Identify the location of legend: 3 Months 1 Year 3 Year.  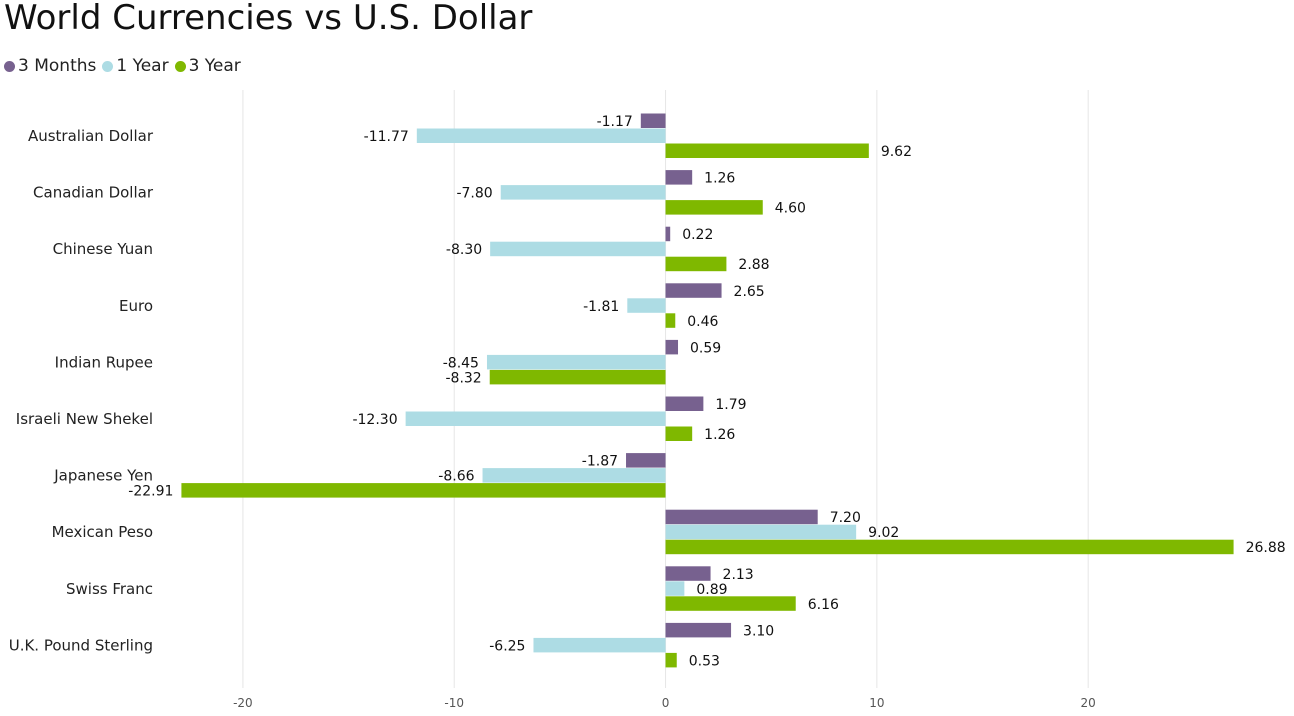
(125, 66).